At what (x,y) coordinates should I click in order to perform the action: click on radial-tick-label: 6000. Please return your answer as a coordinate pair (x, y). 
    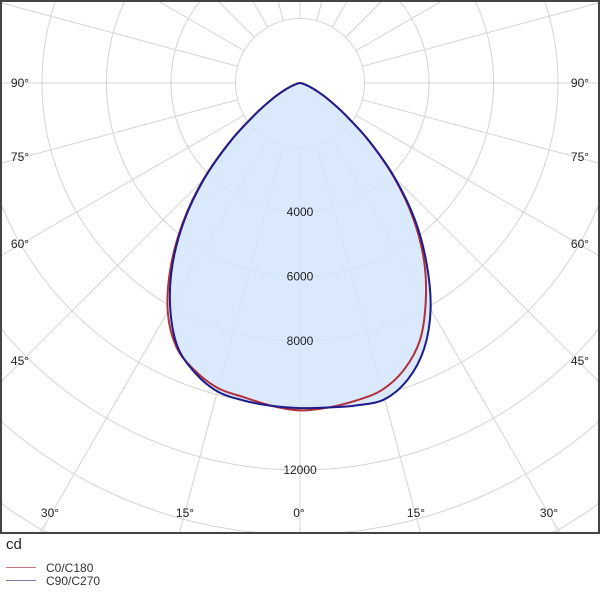
    Looking at the image, I should click on (300, 277).